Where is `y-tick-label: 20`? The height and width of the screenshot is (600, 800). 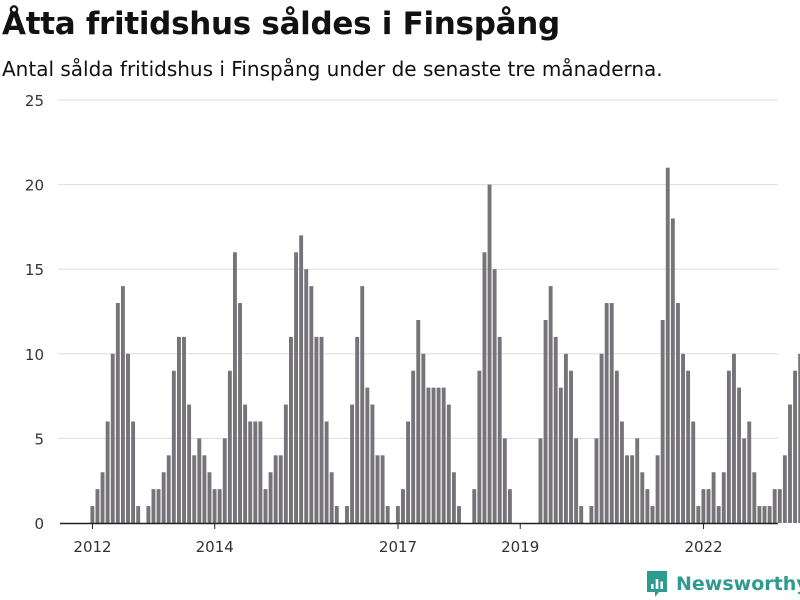
y-tick-label: 20 is located at coordinates (34, 186).